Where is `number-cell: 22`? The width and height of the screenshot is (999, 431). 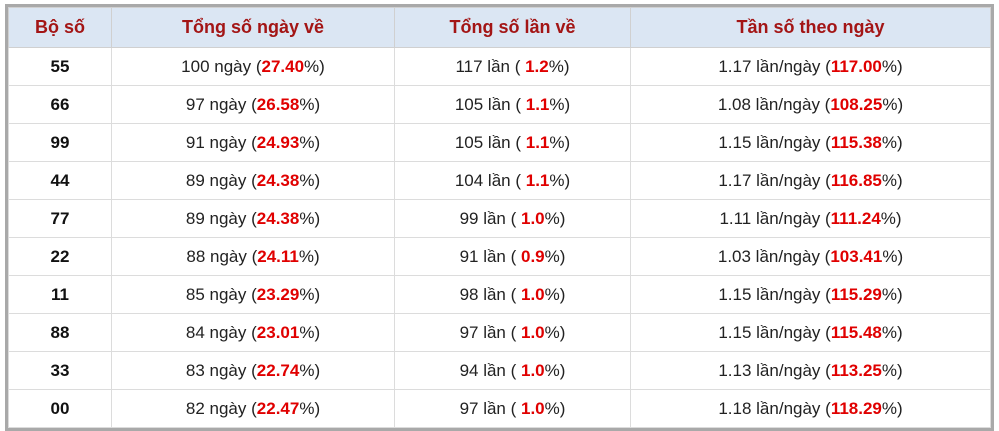 number-cell: 22 is located at coordinates (60, 256).